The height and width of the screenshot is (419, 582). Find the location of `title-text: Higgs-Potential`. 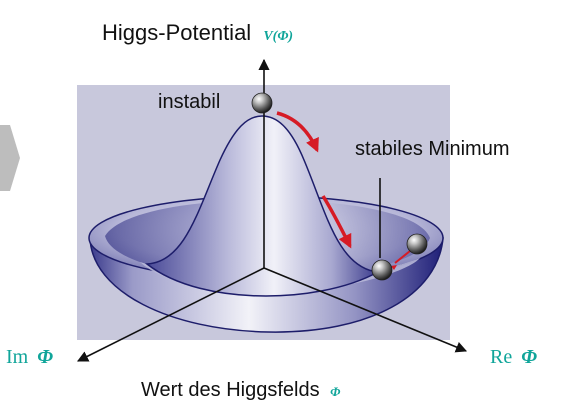

title-text: Higgs-Potential is located at coordinates (176, 32).